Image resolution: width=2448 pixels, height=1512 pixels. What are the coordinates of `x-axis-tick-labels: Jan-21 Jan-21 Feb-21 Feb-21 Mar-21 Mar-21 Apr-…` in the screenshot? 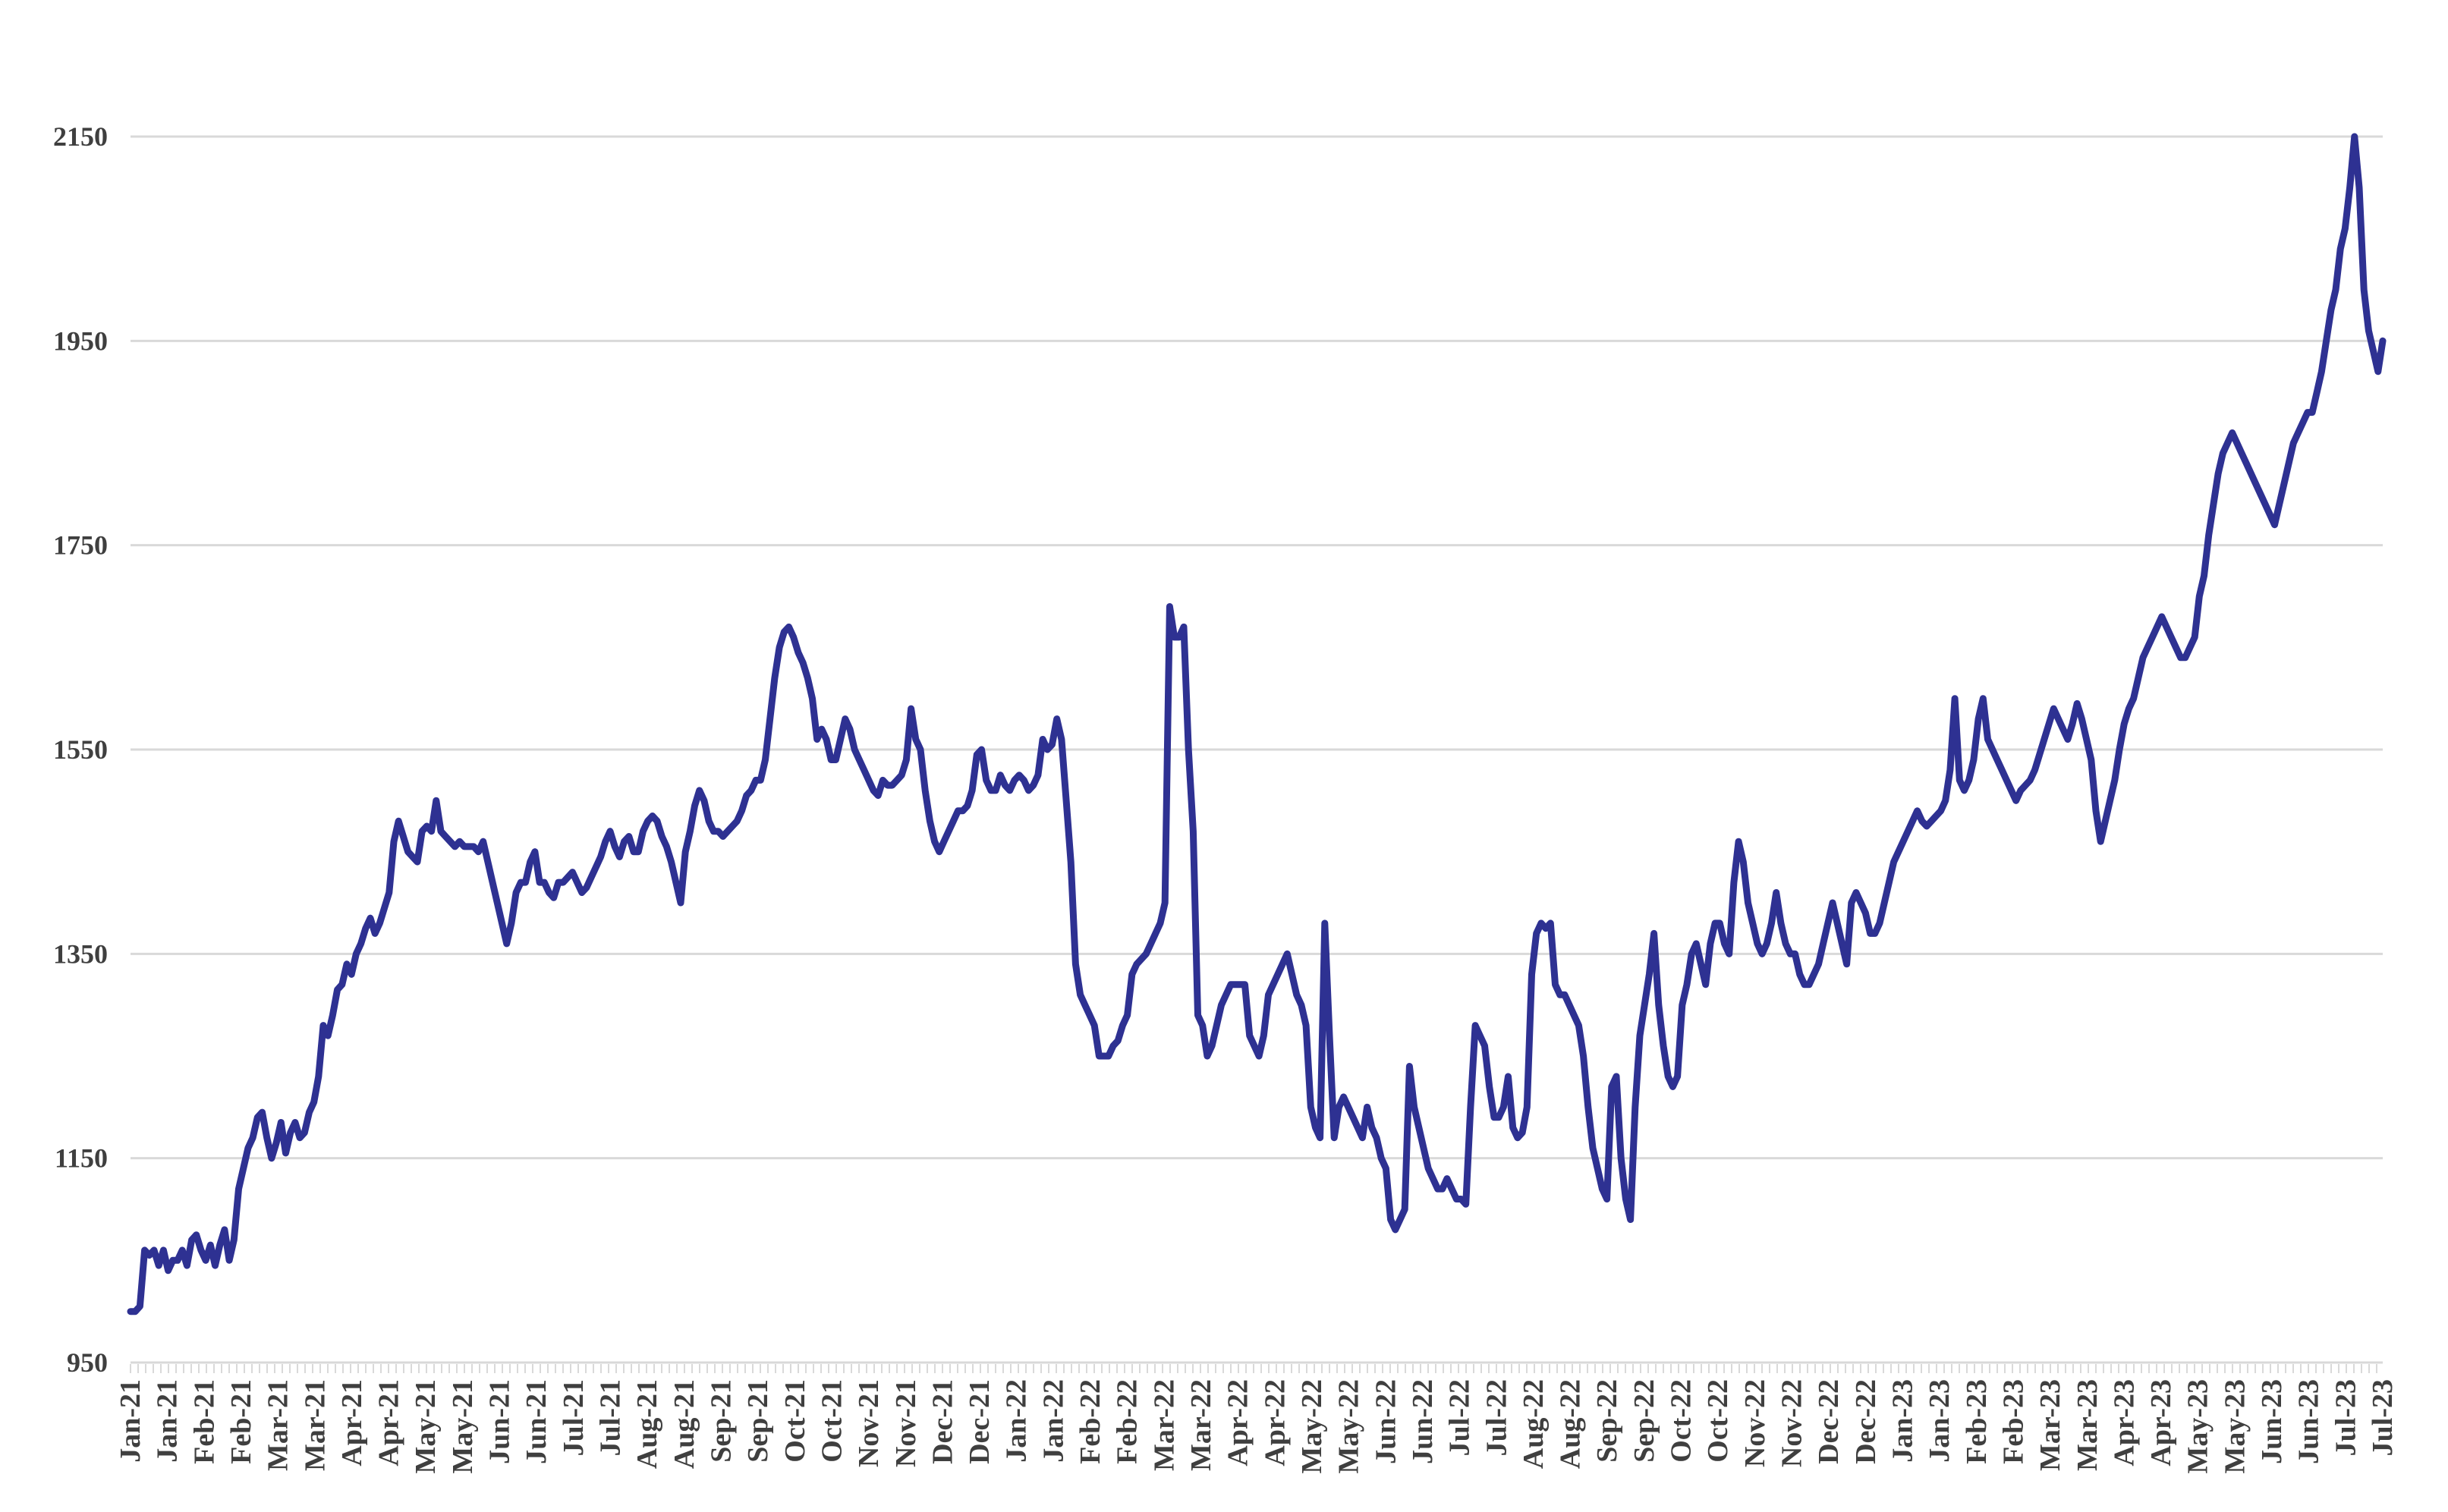 It's located at (1257, 1426).